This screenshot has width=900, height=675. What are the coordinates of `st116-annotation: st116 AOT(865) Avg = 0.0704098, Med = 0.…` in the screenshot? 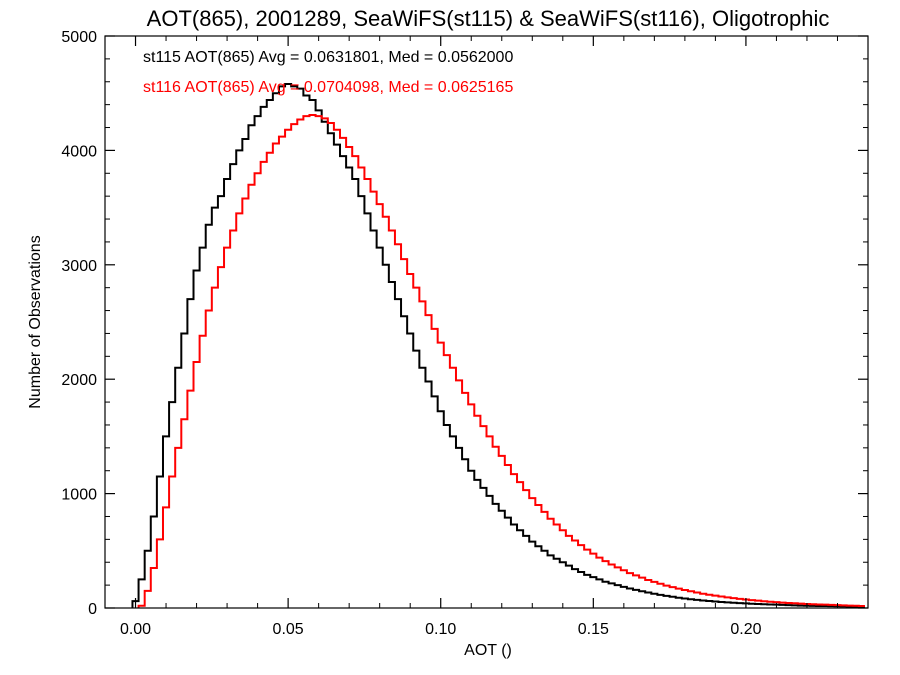 It's located at (328, 87).